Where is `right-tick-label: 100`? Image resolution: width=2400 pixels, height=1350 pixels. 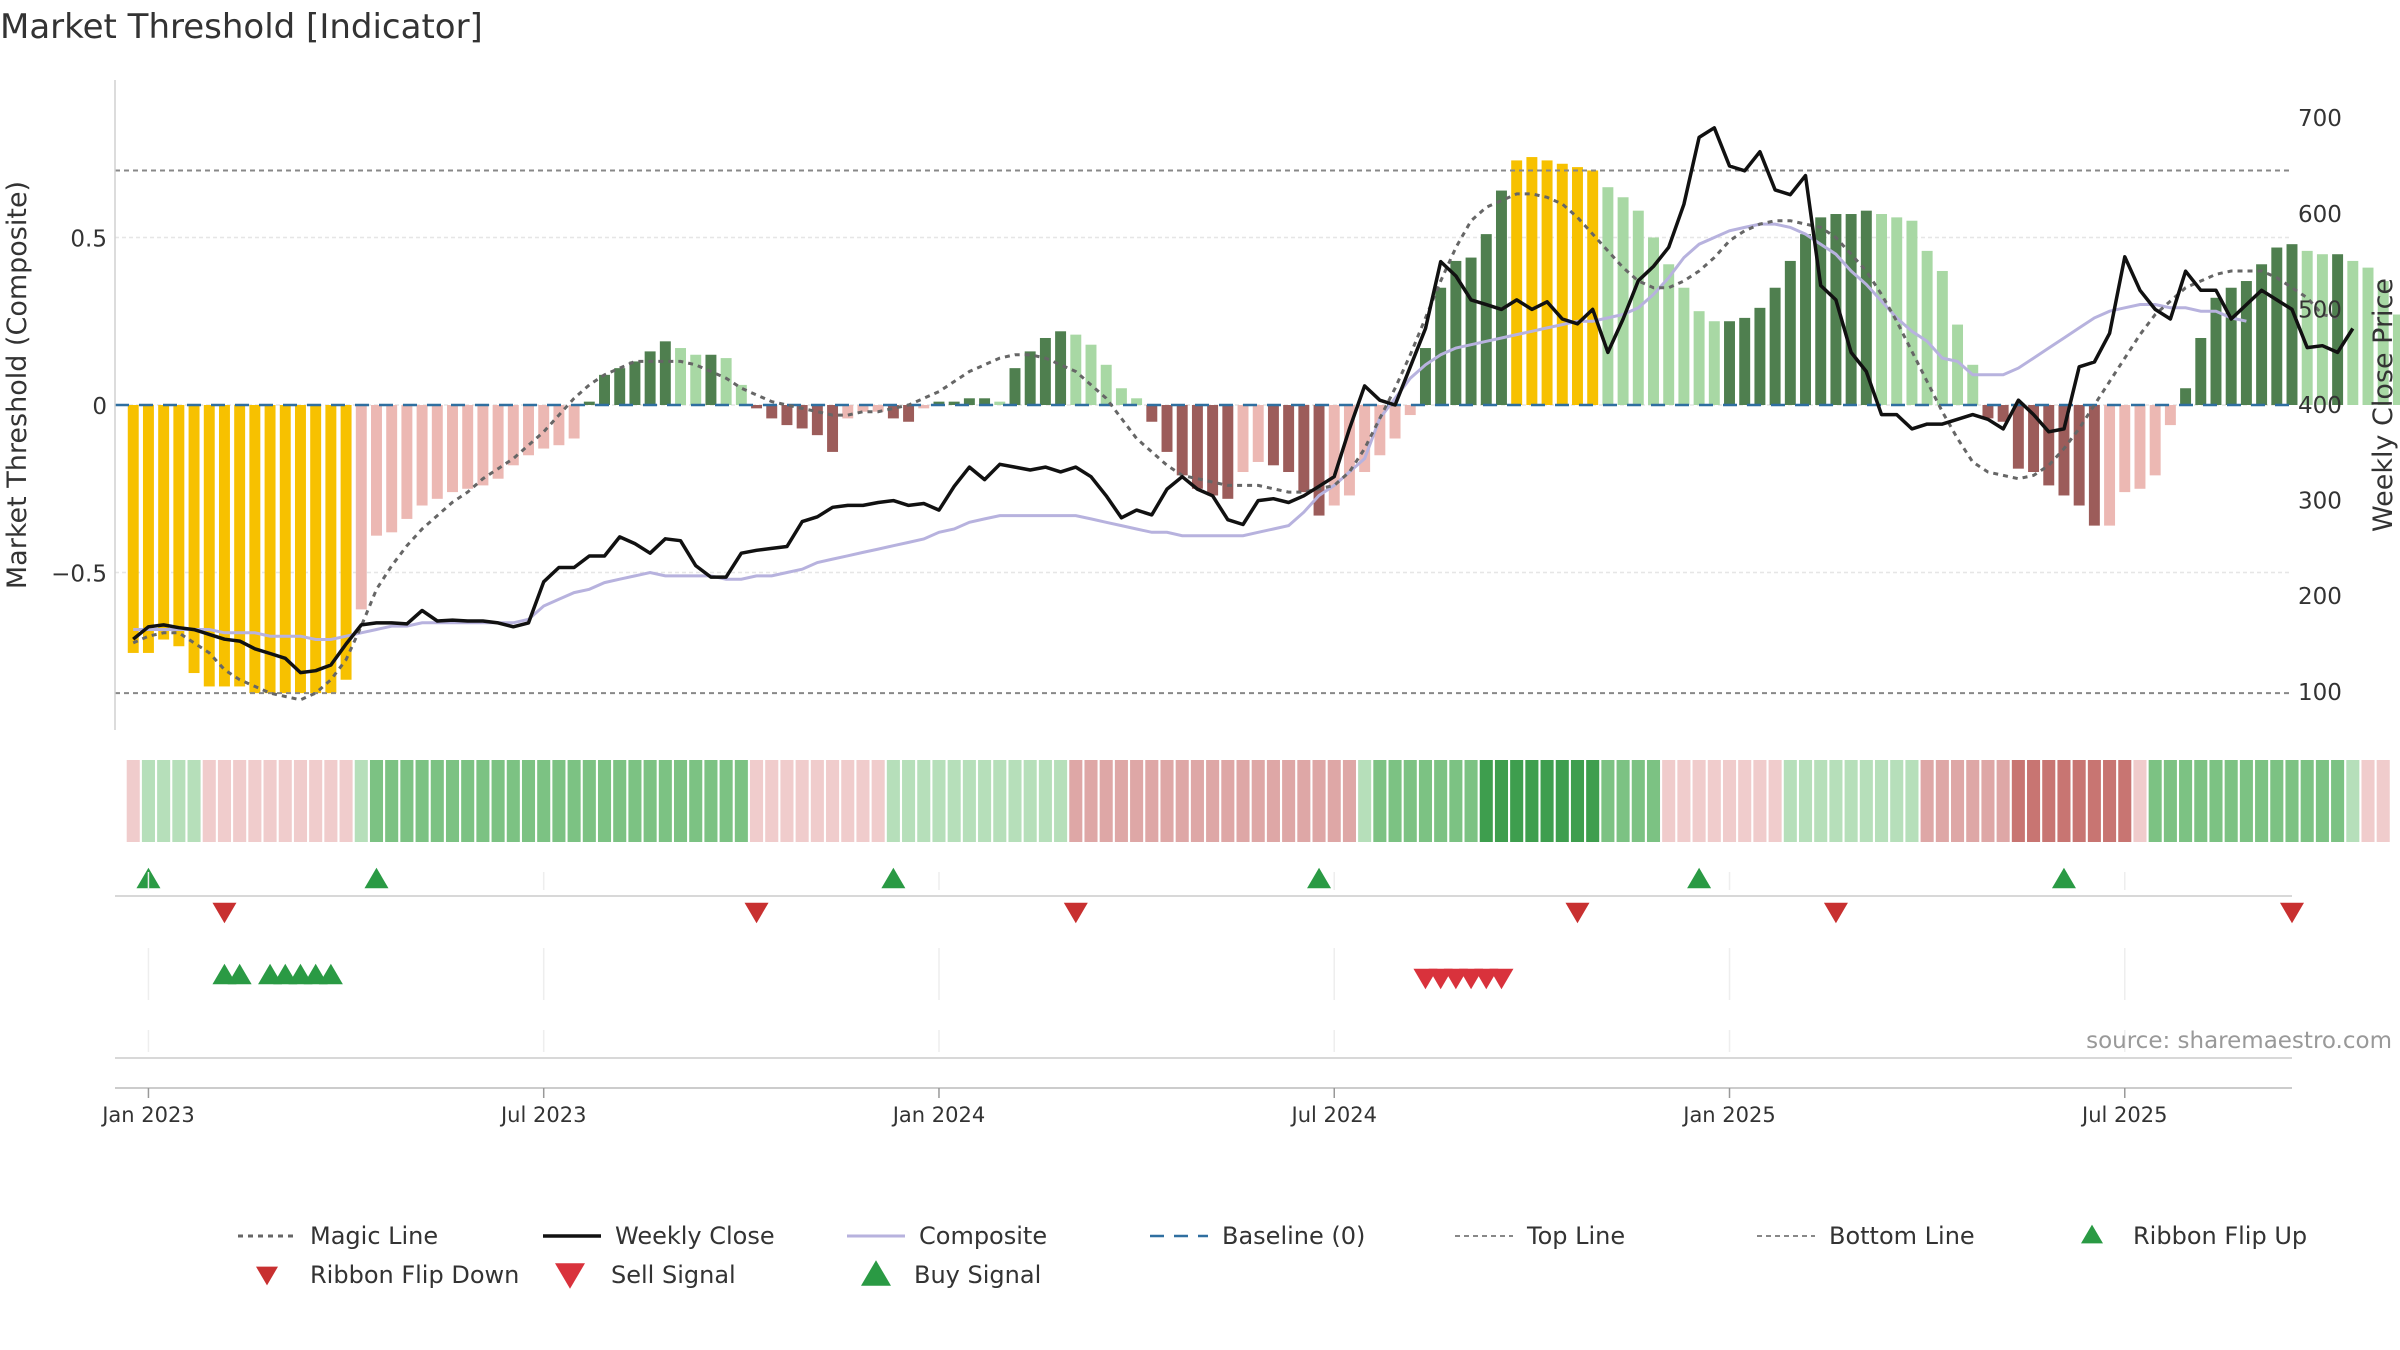
right-tick-label: 100 is located at coordinates (2320, 693).